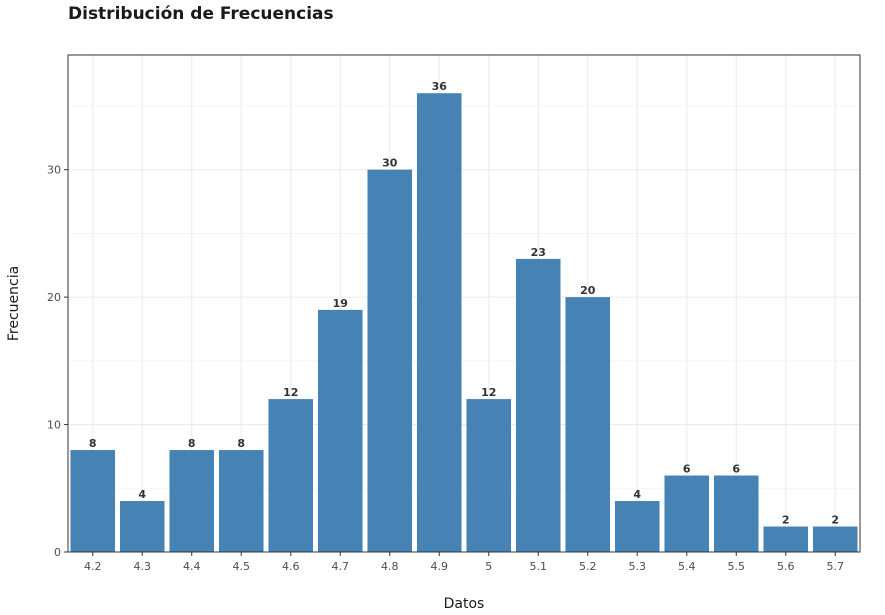 Image resolution: width=885 pixels, height=615 pixels. I want to click on bar-4.7, so click(340, 430).